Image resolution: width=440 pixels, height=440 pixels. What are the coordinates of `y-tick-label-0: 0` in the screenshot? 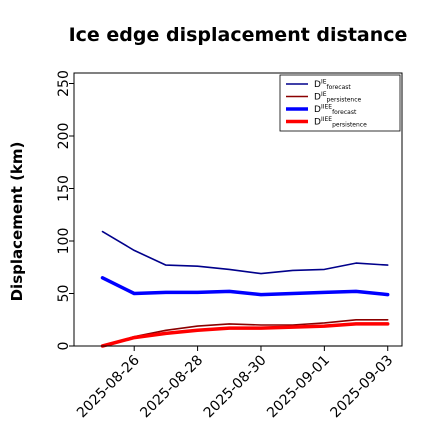 It's located at (64, 346).